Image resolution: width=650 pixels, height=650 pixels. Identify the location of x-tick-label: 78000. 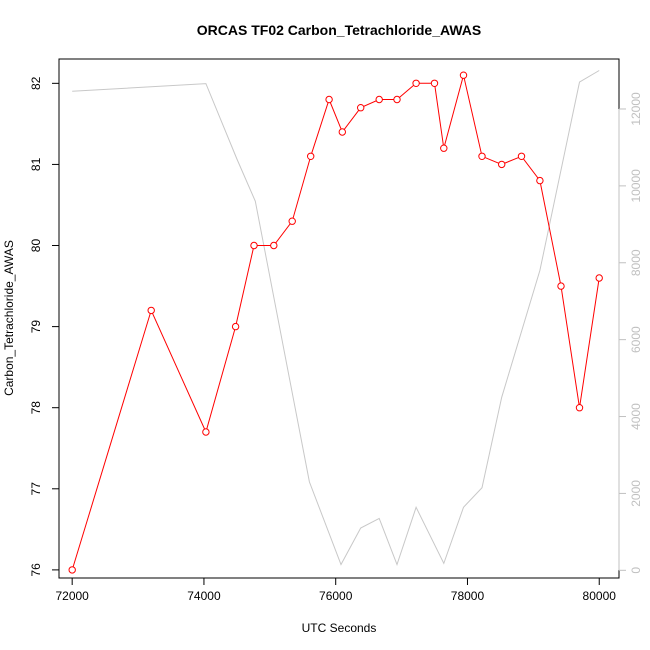
(468, 596).